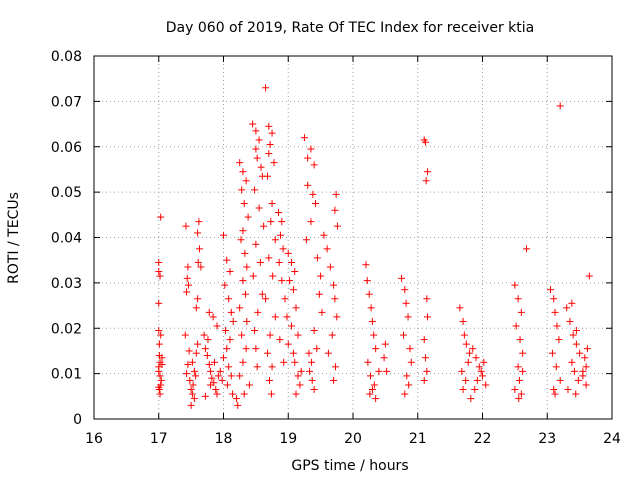 The image size is (640, 480). Describe the element at coordinates (66, 193) in the screenshot. I see `y-tick-label: 0.05` at that location.